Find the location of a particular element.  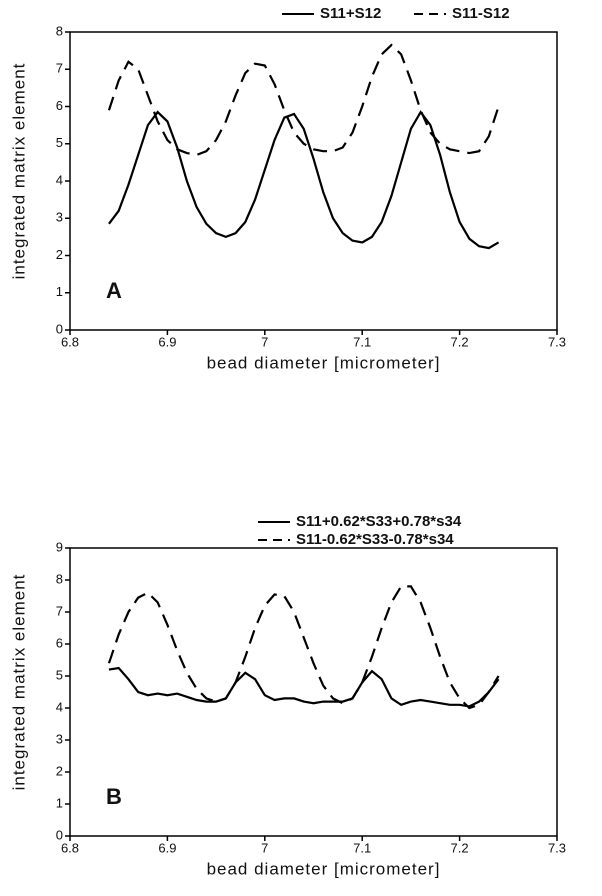

legend-label: S11+0.62*S33+0.78*s34 is located at coordinates (379, 521).